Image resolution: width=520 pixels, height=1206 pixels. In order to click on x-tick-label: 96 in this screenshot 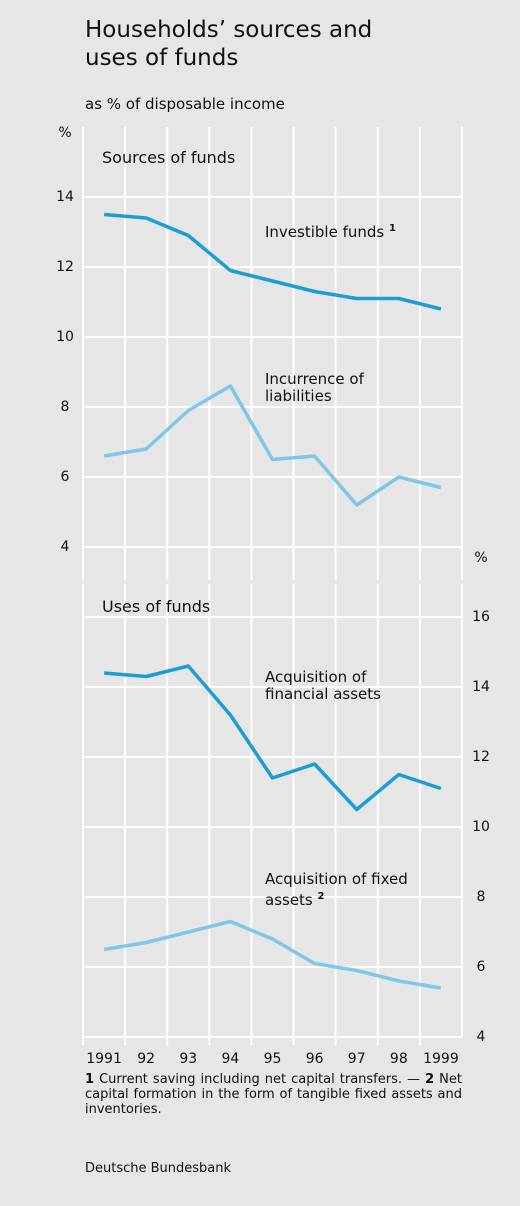, I will do `click(315, 1059)`.